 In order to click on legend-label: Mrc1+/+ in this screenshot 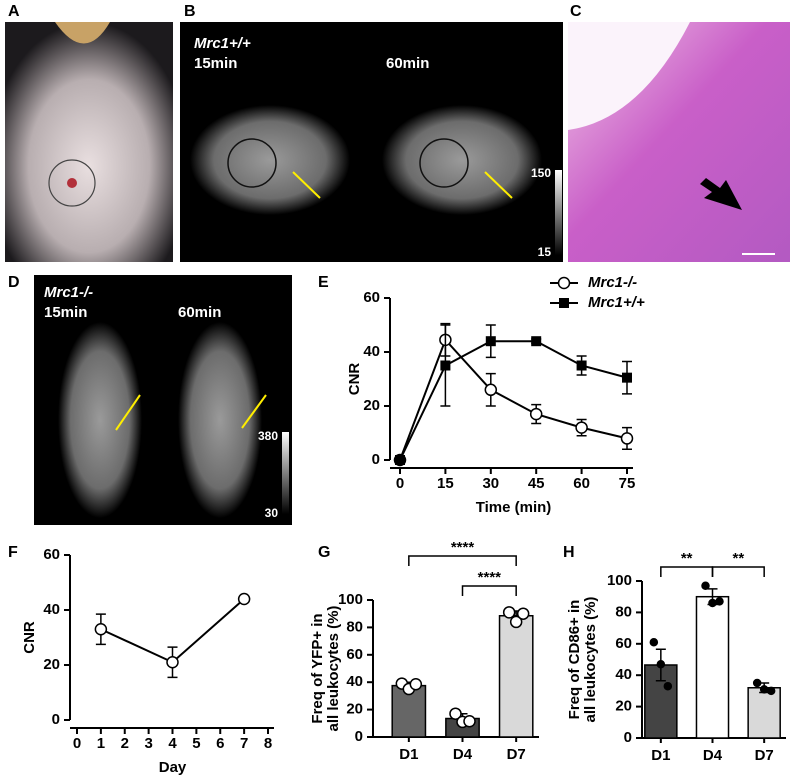, I will do `click(616, 302)`.